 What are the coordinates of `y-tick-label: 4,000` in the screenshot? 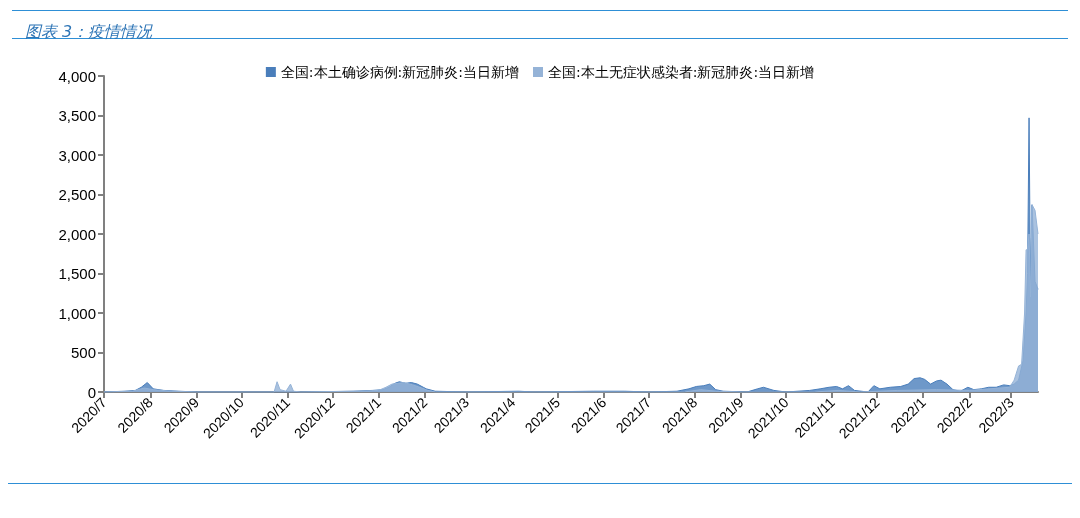 It's located at (77, 76).